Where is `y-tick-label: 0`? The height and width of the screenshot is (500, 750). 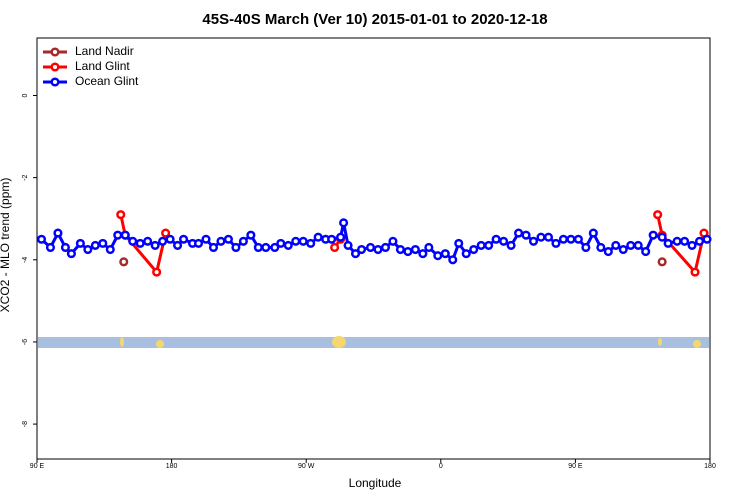
y-tick-label: 0 is located at coordinates (25, 95).